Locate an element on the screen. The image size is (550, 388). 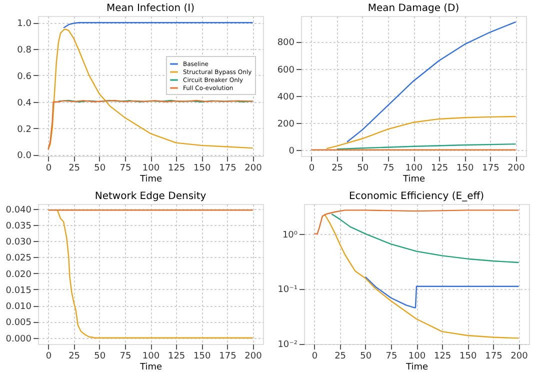
y-tick-label: 0.4 is located at coordinates (24, 103).